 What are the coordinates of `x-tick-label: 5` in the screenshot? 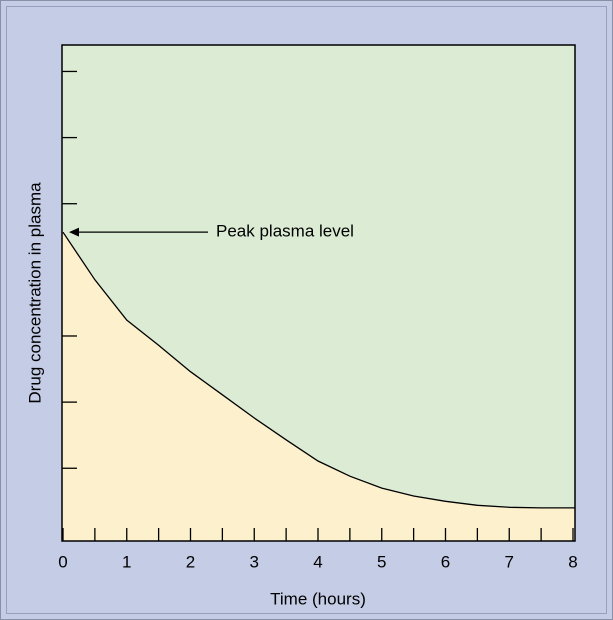 It's located at (381, 561).